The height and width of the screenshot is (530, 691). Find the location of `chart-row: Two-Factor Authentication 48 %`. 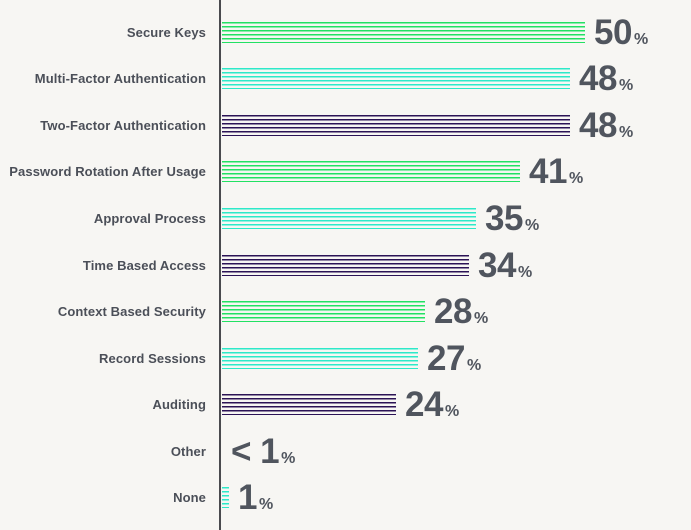

chart-row: Two-Factor Authentication 48 % is located at coordinates (345, 125).